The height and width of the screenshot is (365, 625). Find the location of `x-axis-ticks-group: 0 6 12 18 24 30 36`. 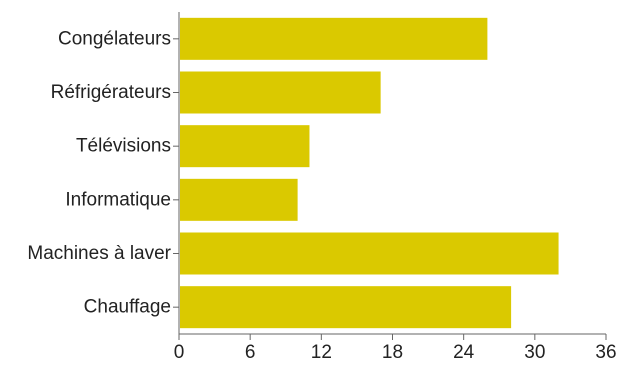

x-axis-ticks-group: 0 6 12 18 24 30 36 is located at coordinates (395, 348).